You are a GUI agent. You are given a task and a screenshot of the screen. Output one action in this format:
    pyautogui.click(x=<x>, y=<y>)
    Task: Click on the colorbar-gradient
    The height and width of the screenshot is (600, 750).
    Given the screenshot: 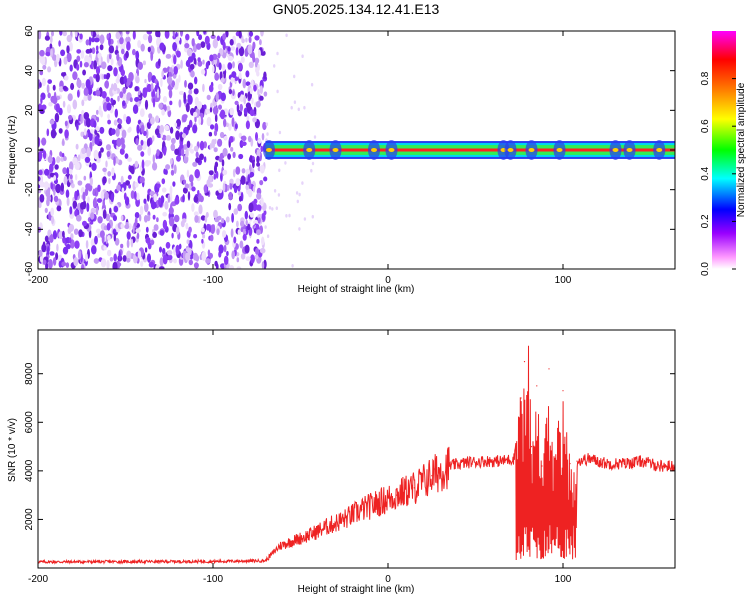 What is the action you would take?
    pyautogui.click(x=724, y=150)
    